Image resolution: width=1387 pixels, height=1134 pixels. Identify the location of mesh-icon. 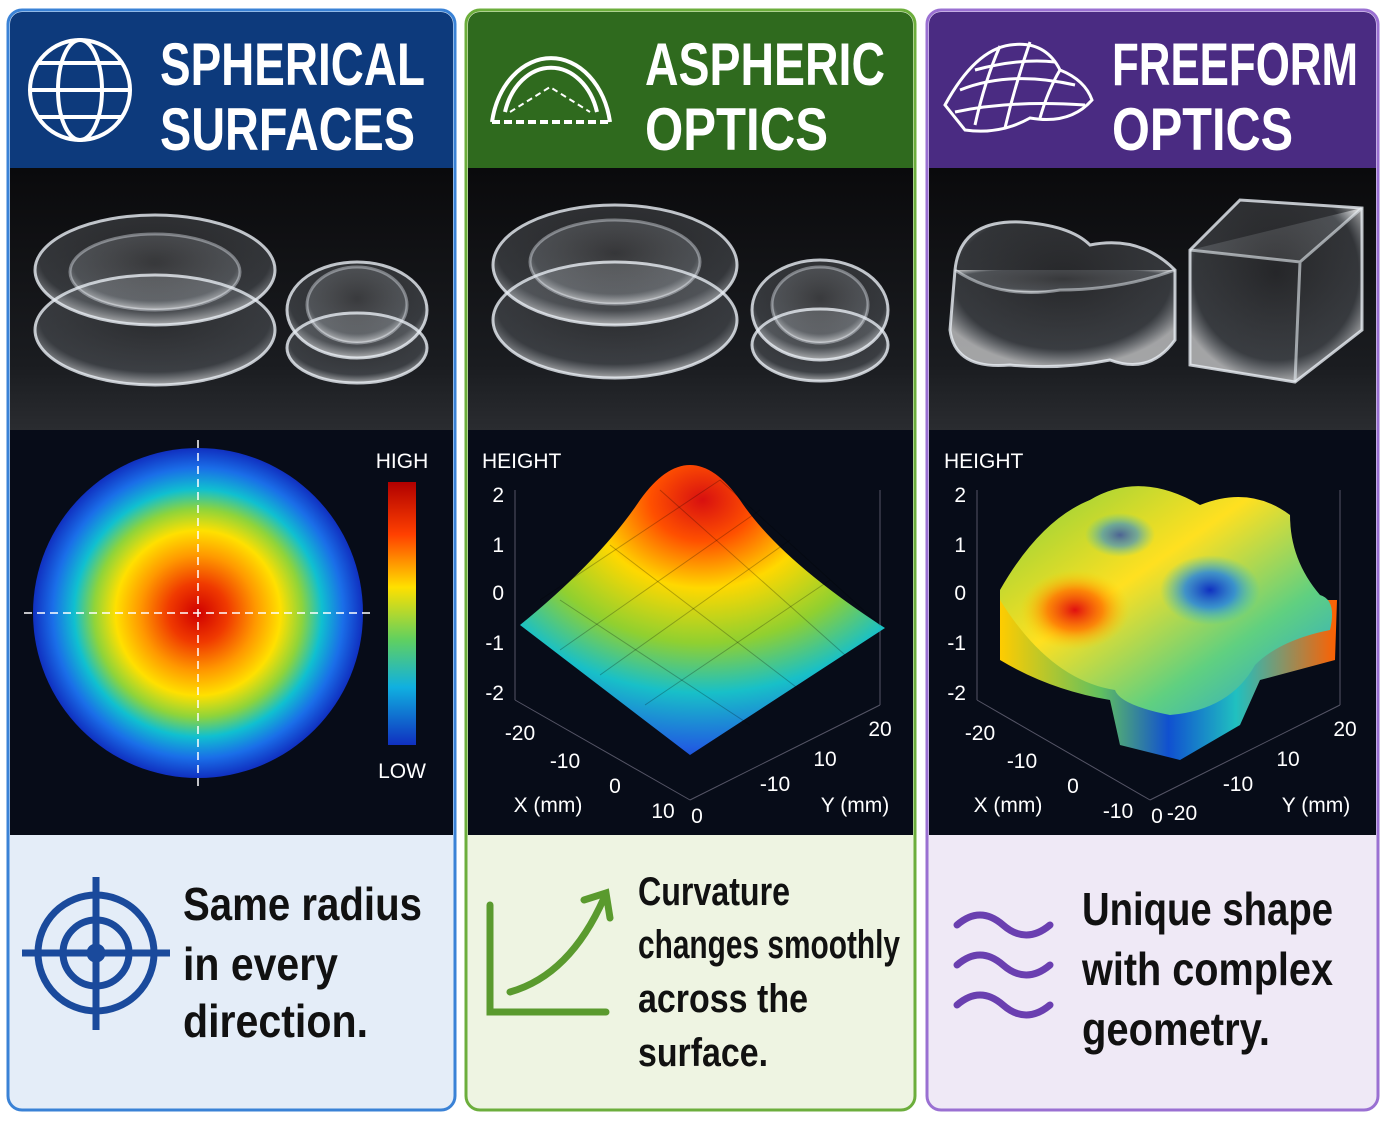
(1018, 87).